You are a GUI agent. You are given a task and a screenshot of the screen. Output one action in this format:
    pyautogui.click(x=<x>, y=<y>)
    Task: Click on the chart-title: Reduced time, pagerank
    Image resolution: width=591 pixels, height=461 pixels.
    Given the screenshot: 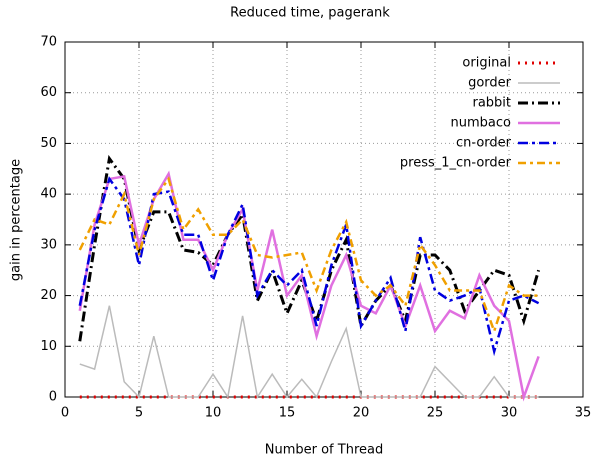 What is the action you would take?
    pyautogui.click(x=310, y=13)
    